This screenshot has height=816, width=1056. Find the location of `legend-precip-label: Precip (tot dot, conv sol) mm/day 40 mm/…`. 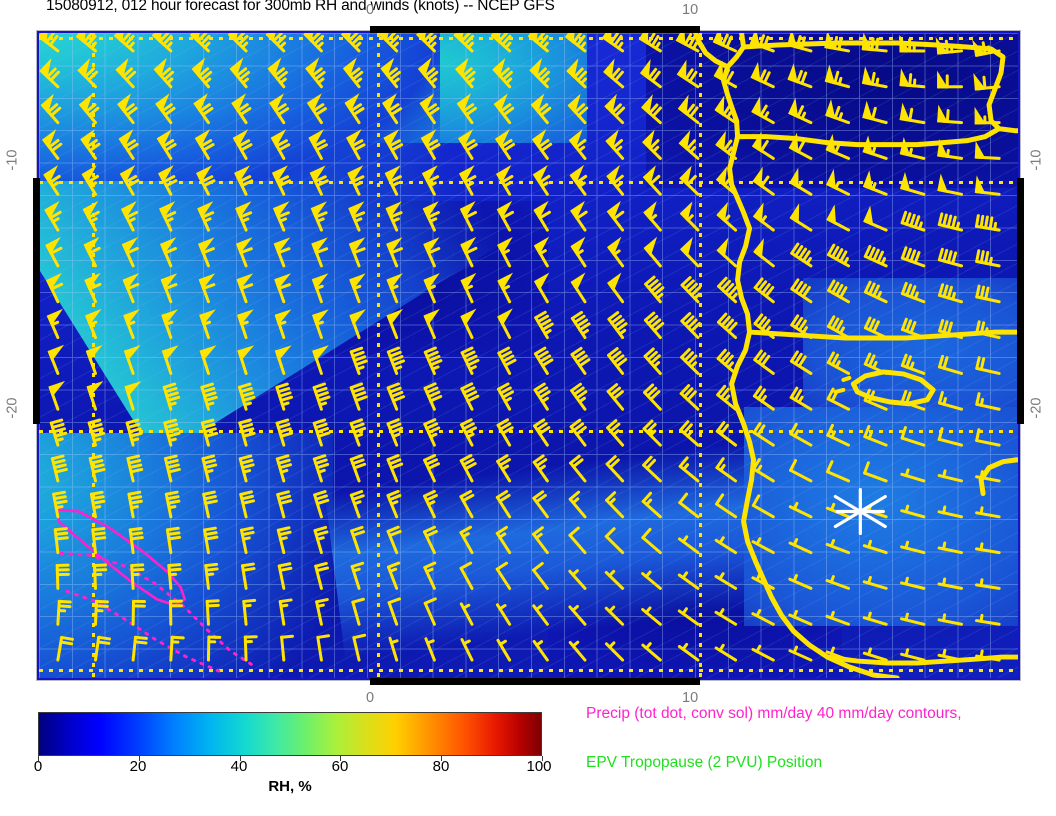

legend-precip-label: Precip (tot dot, conv sol) mm/day 40 mm/… is located at coordinates (774, 713).